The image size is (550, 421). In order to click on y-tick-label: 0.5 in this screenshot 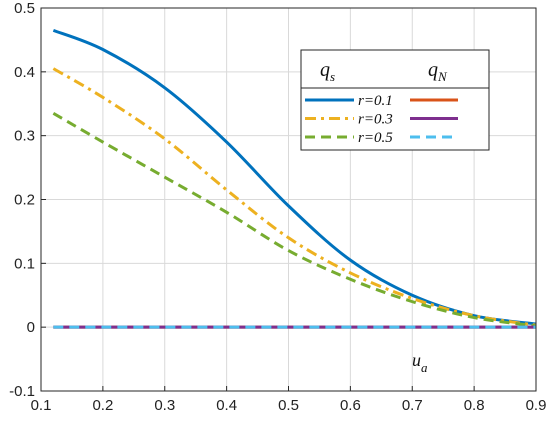, I will do `click(24, 8)`.